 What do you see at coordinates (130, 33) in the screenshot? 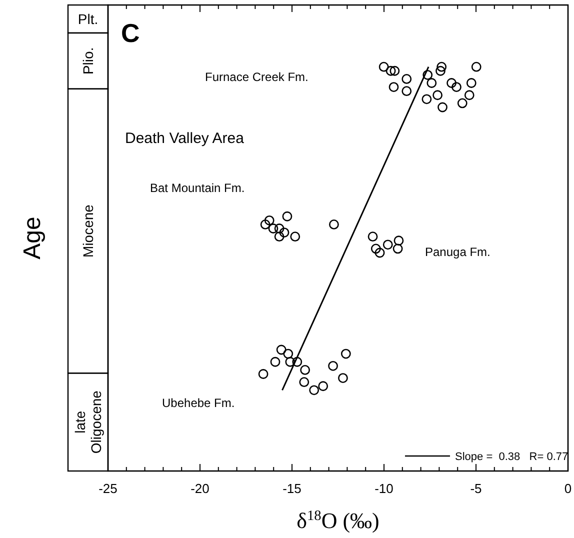
I see `text: C` at bounding box center [130, 33].